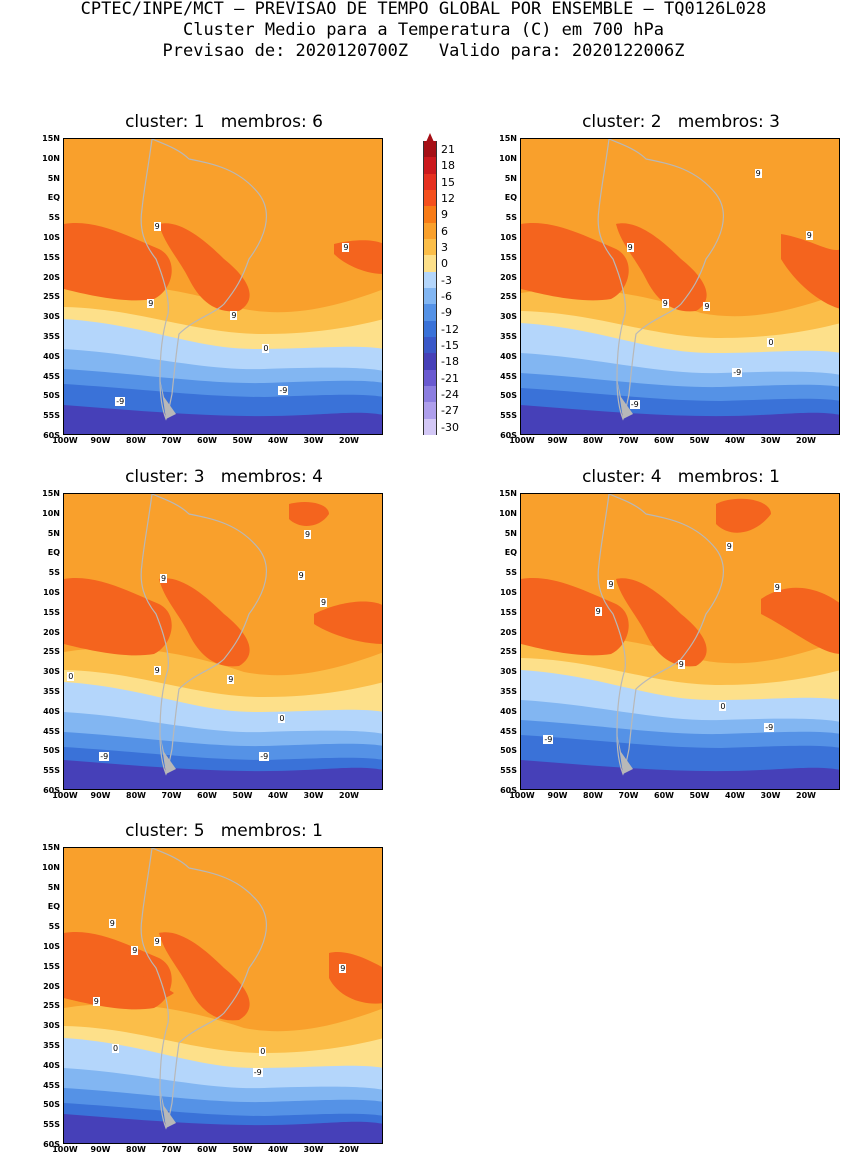 This screenshot has width=847, height=1157. I want to click on longitude-label: 30W, so click(770, 795).